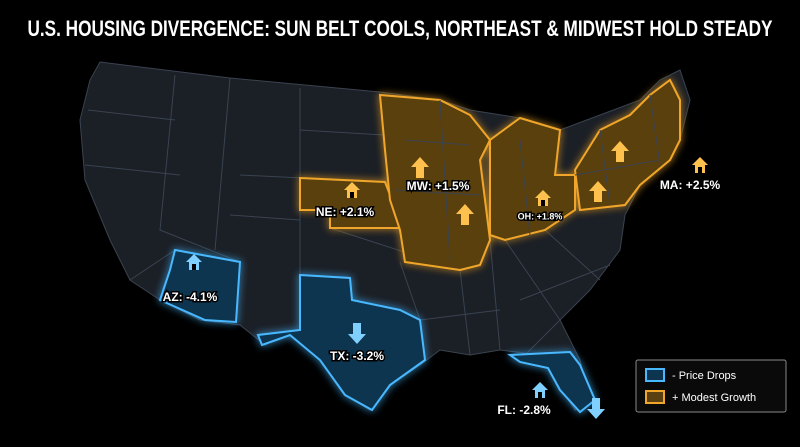 The image size is (800, 447). What do you see at coordinates (627, 145) in the screenshot?
I see `northeast` at bounding box center [627, 145].